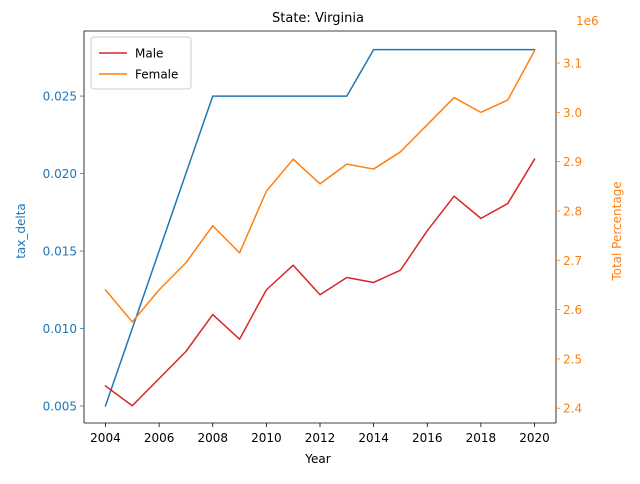 This screenshot has height=484, width=640. I want to click on chart-title: State: Virginia, so click(318, 18).